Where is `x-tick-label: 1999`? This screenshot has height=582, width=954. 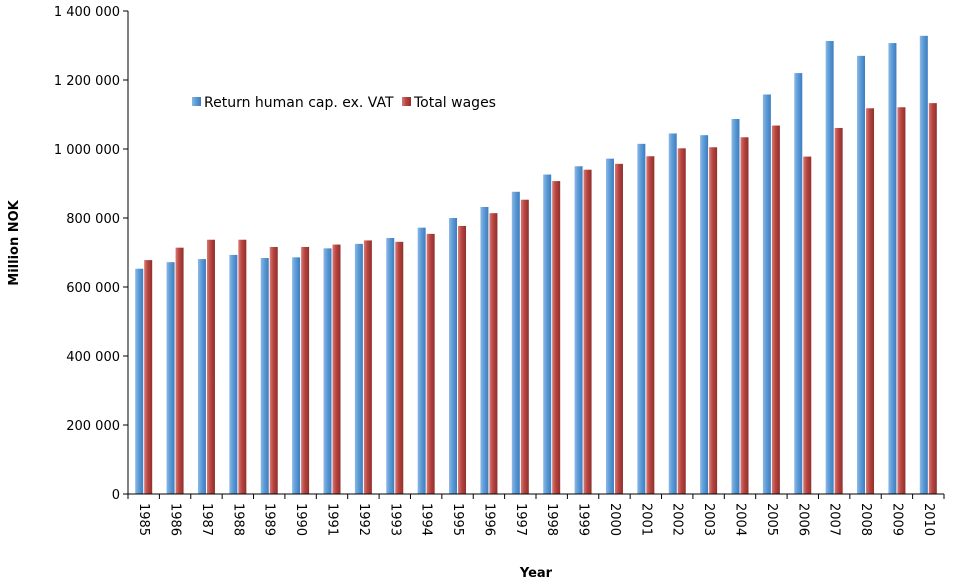
x-tick-label: 1999 is located at coordinates (583, 519).